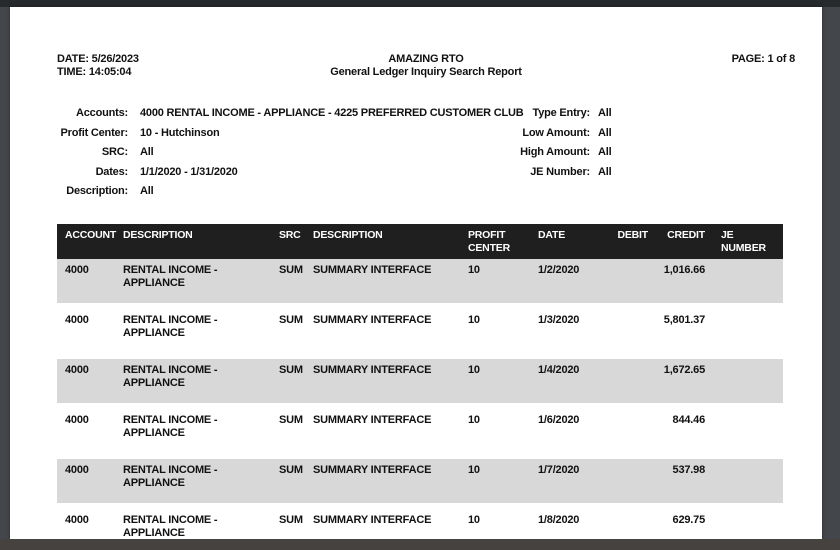  What do you see at coordinates (290, 235) in the screenshot?
I see `column-header-src: SRC` at bounding box center [290, 235].